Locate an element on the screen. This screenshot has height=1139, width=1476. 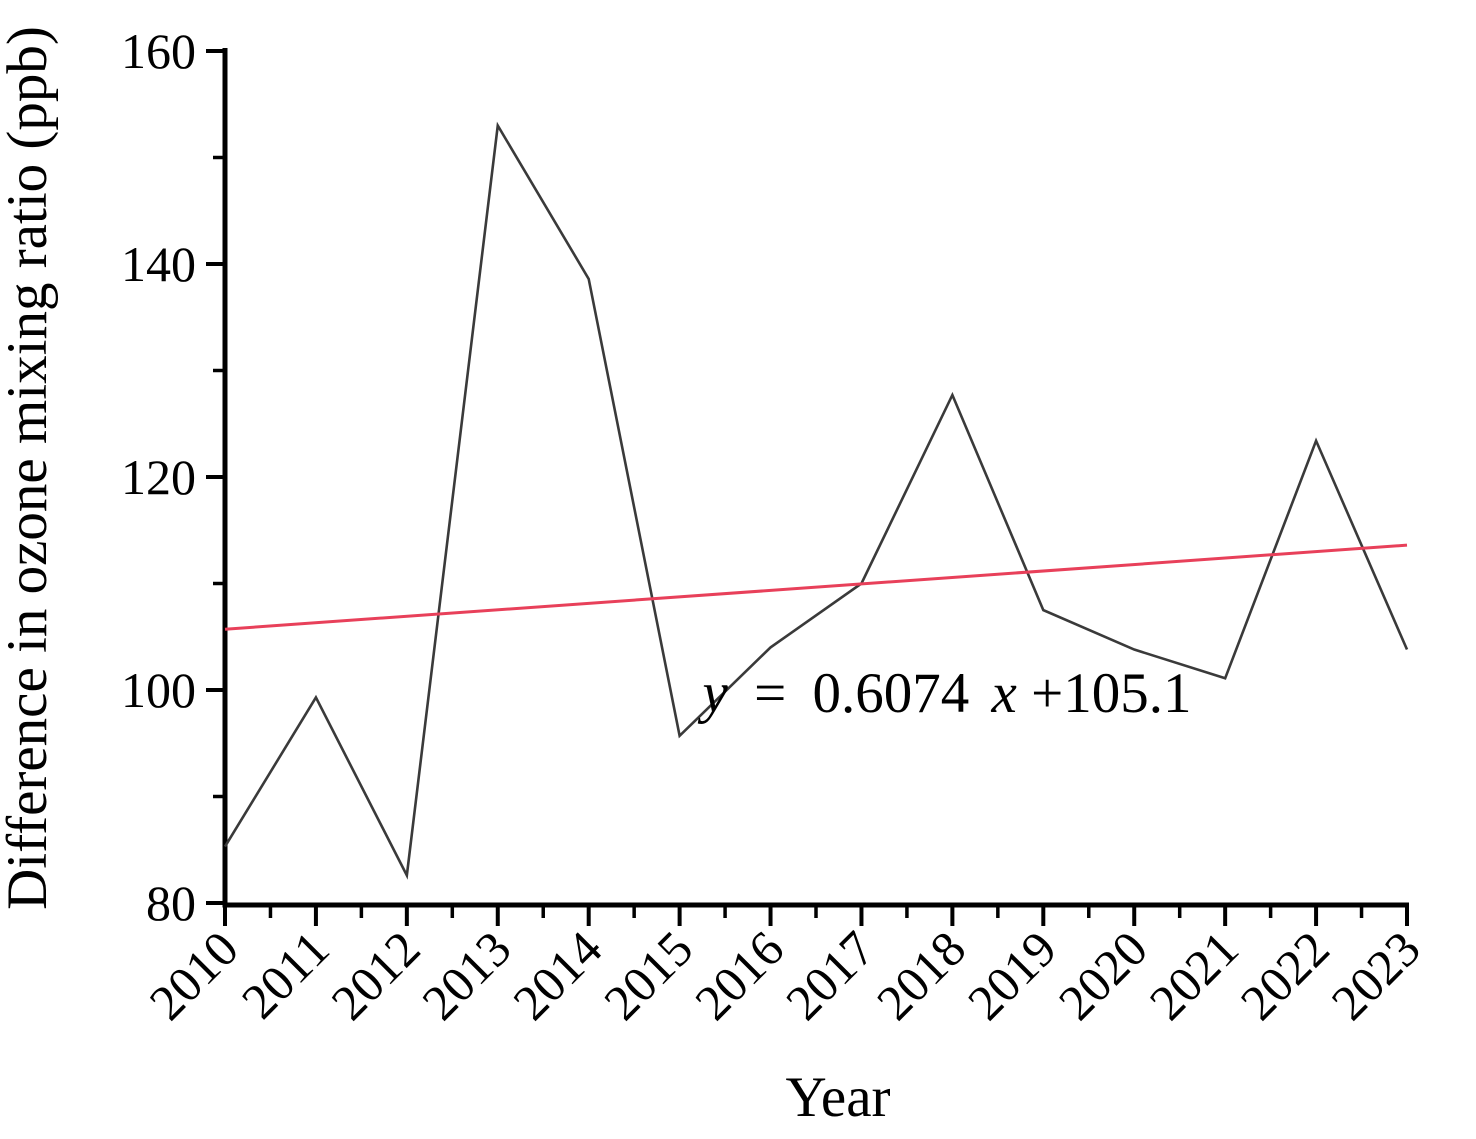
trend-line is located at coordinates (816, 587).